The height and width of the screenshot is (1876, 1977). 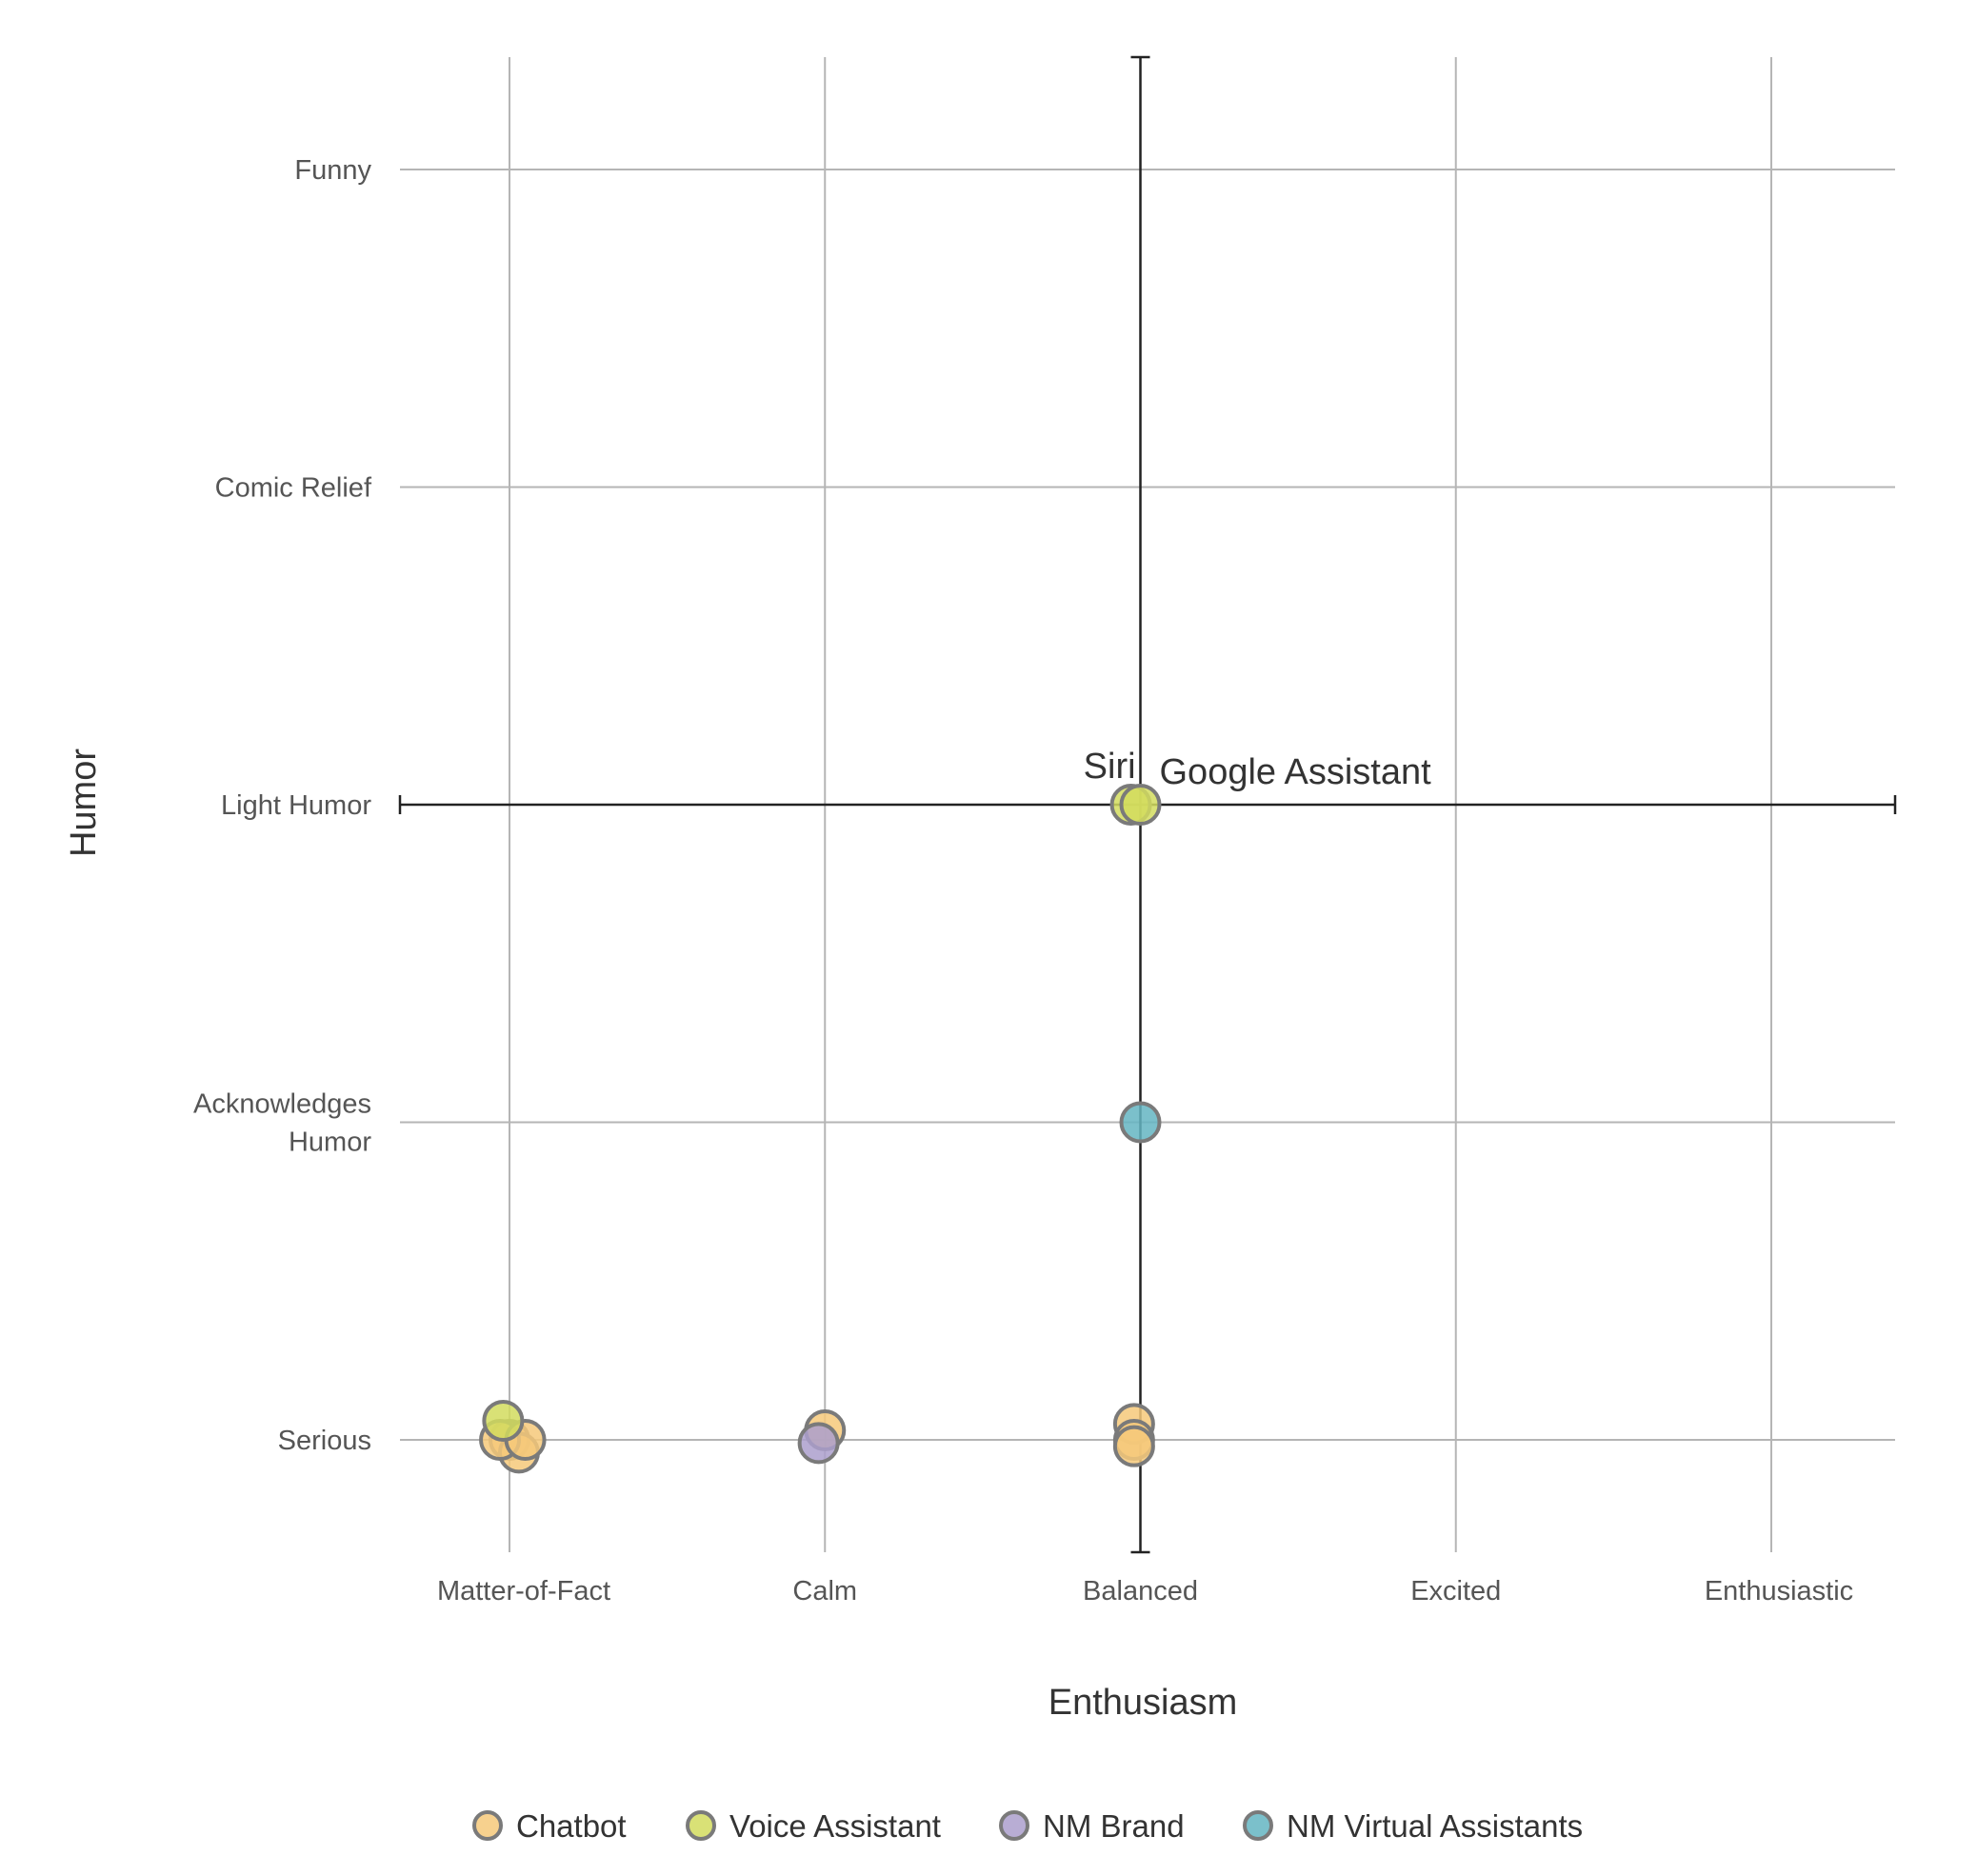 What do you see at coordinates (820, 1129) in the screenshot?
I see `data-points` at bounding box center [820, 1129].